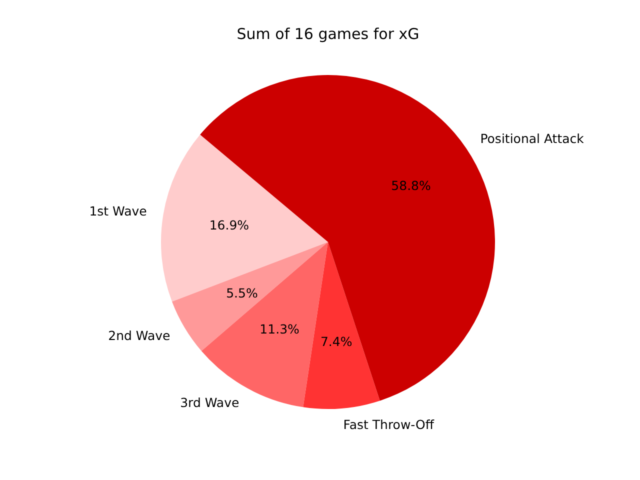 Image resolution: width=640 pixels, height=480 pixels. What do you see at coordinates (388, 424) in the screenshot?
I see `slice-label: Fast Throw-Off` at bounding box center [388, 424].